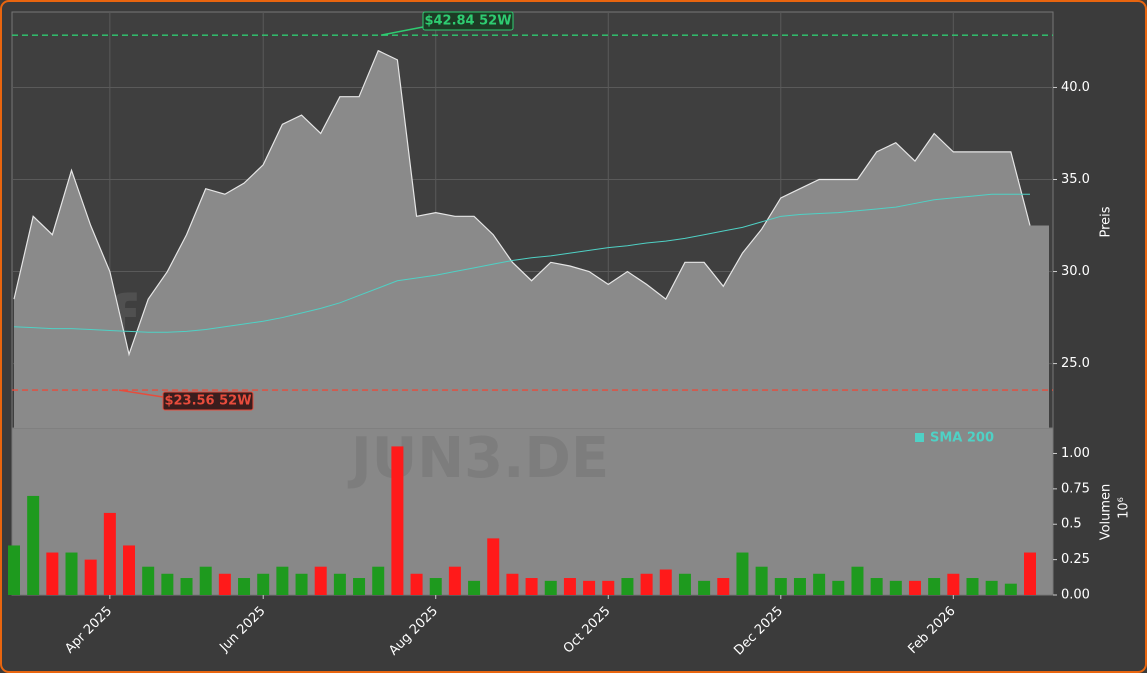 The height and width of the screenshot is (673, 1147). Describe the element at coordinates (1106, 221) in the screenshot. I see `y-axis-label: Preis` at that location.